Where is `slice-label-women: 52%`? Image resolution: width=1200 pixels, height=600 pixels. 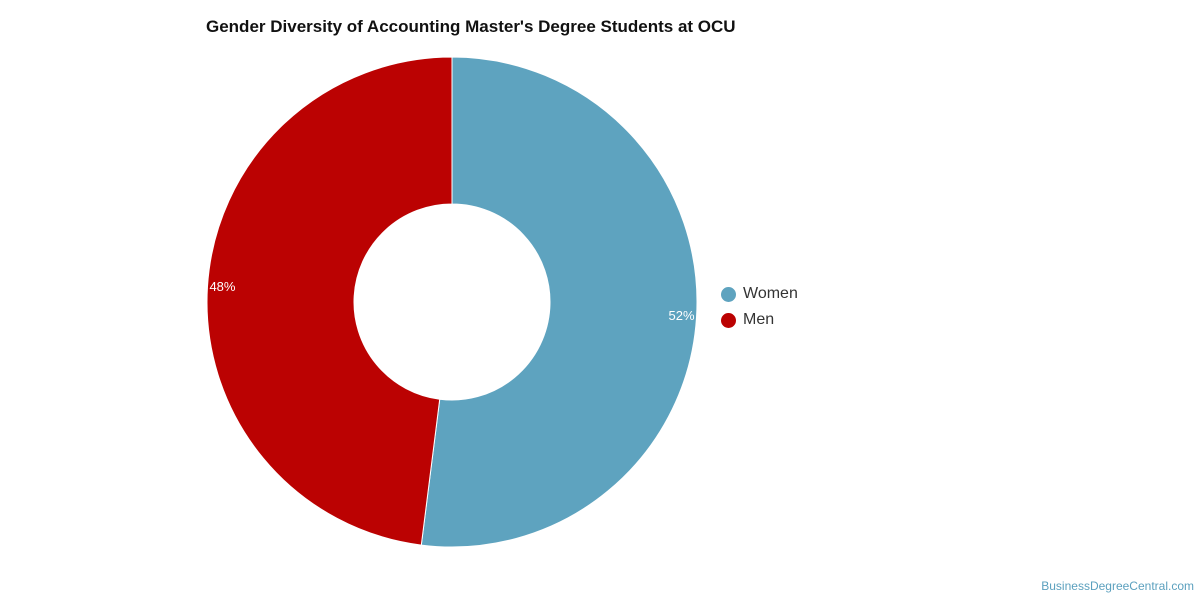
slice-label-women: 52% is located at coordinates (682, 315).